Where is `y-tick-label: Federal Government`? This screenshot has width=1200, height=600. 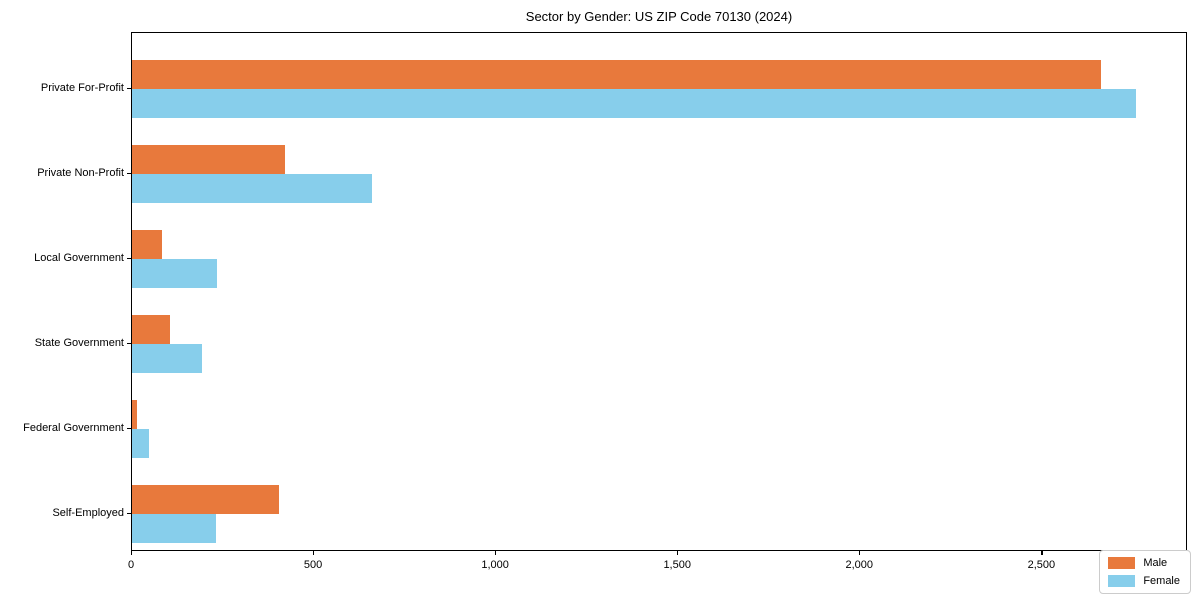
y-tick-label: Federal Government is located at coordinates (73, 428).